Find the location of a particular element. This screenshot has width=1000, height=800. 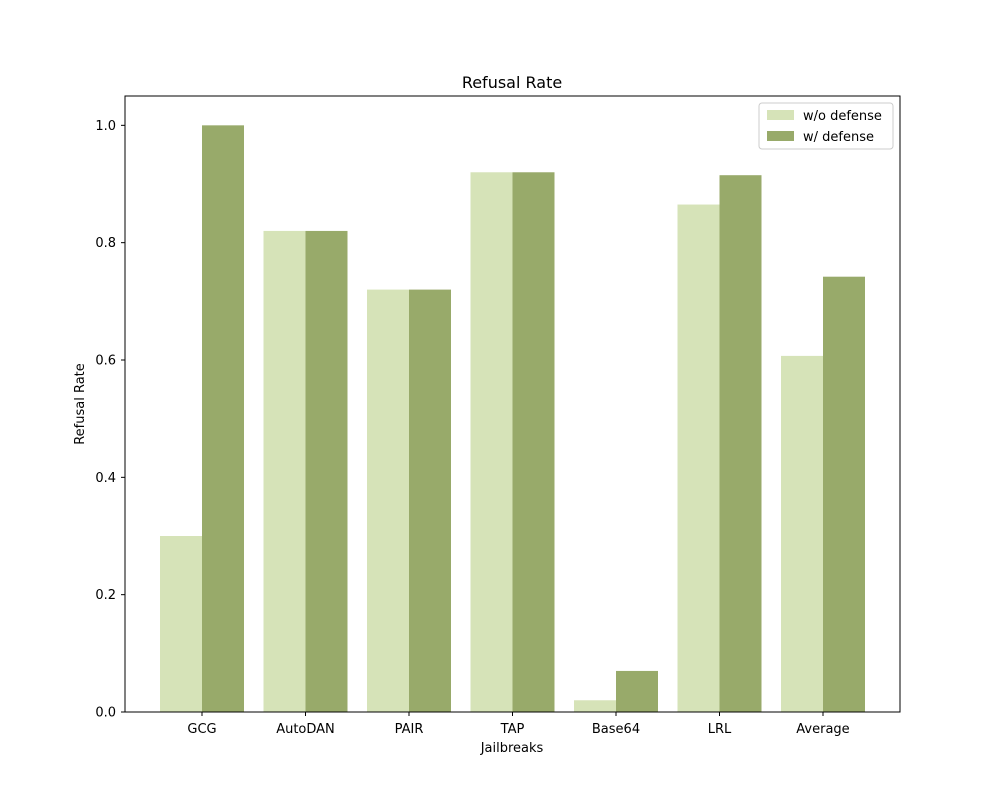

legend-label: w/ defense is located at coordinates (838, 137).